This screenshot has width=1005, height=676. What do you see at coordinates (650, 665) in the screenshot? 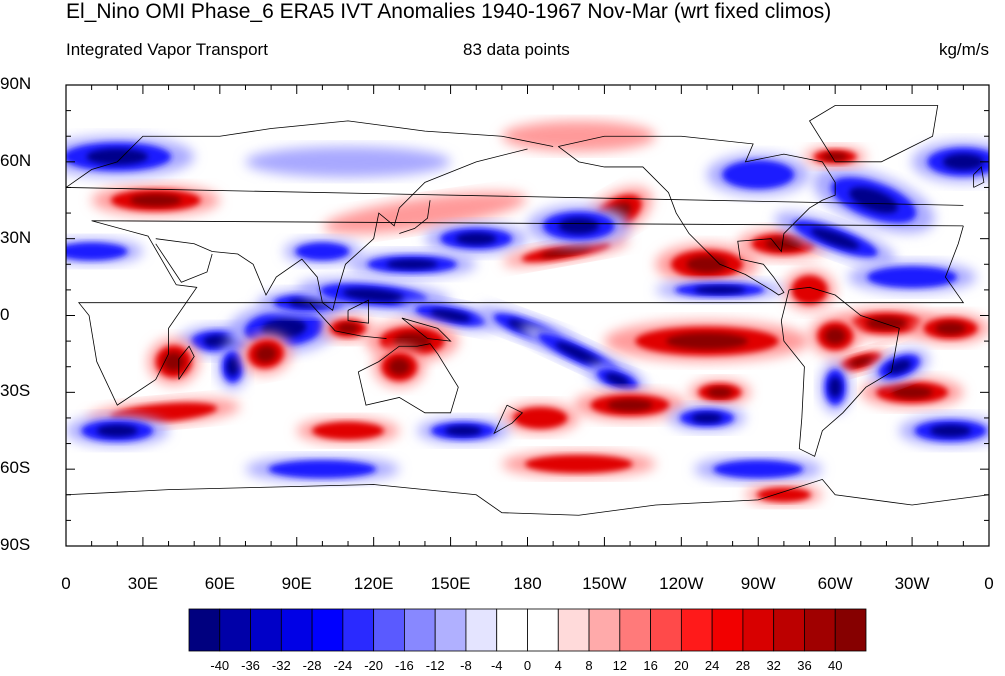
I see `colorbar-label: 16` at bounding box center [650, 665].